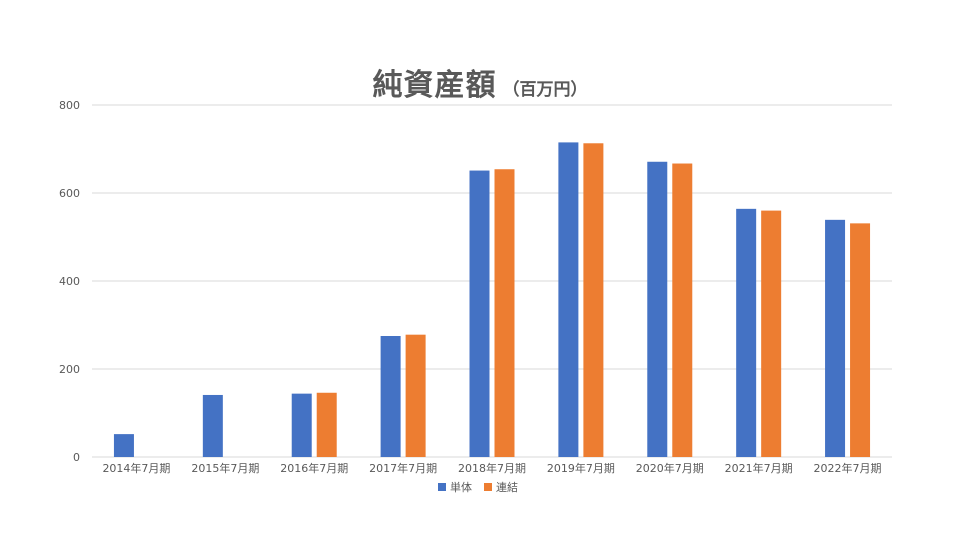  What do you see at coordinates (504, 313) in the screenshot?
I see `bar-連結-2018年7月期` at bounding box center [504, 313].